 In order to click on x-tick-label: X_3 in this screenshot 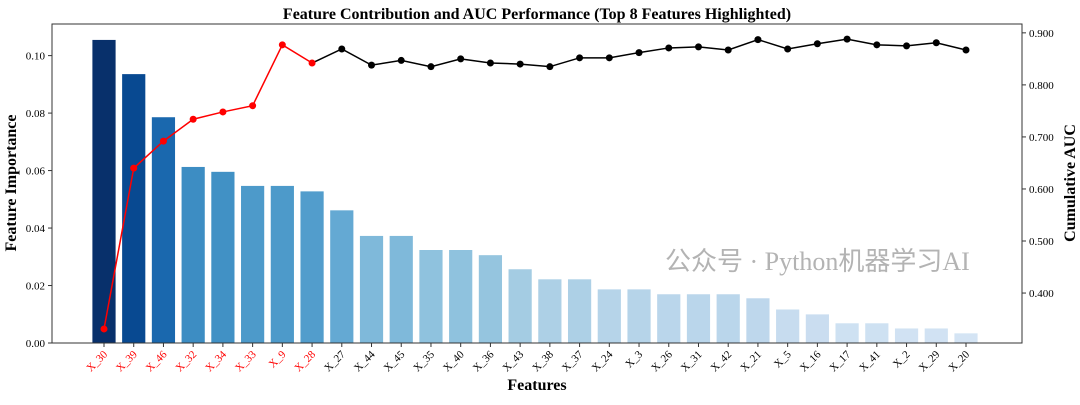, I will do `click(634, 359)`.